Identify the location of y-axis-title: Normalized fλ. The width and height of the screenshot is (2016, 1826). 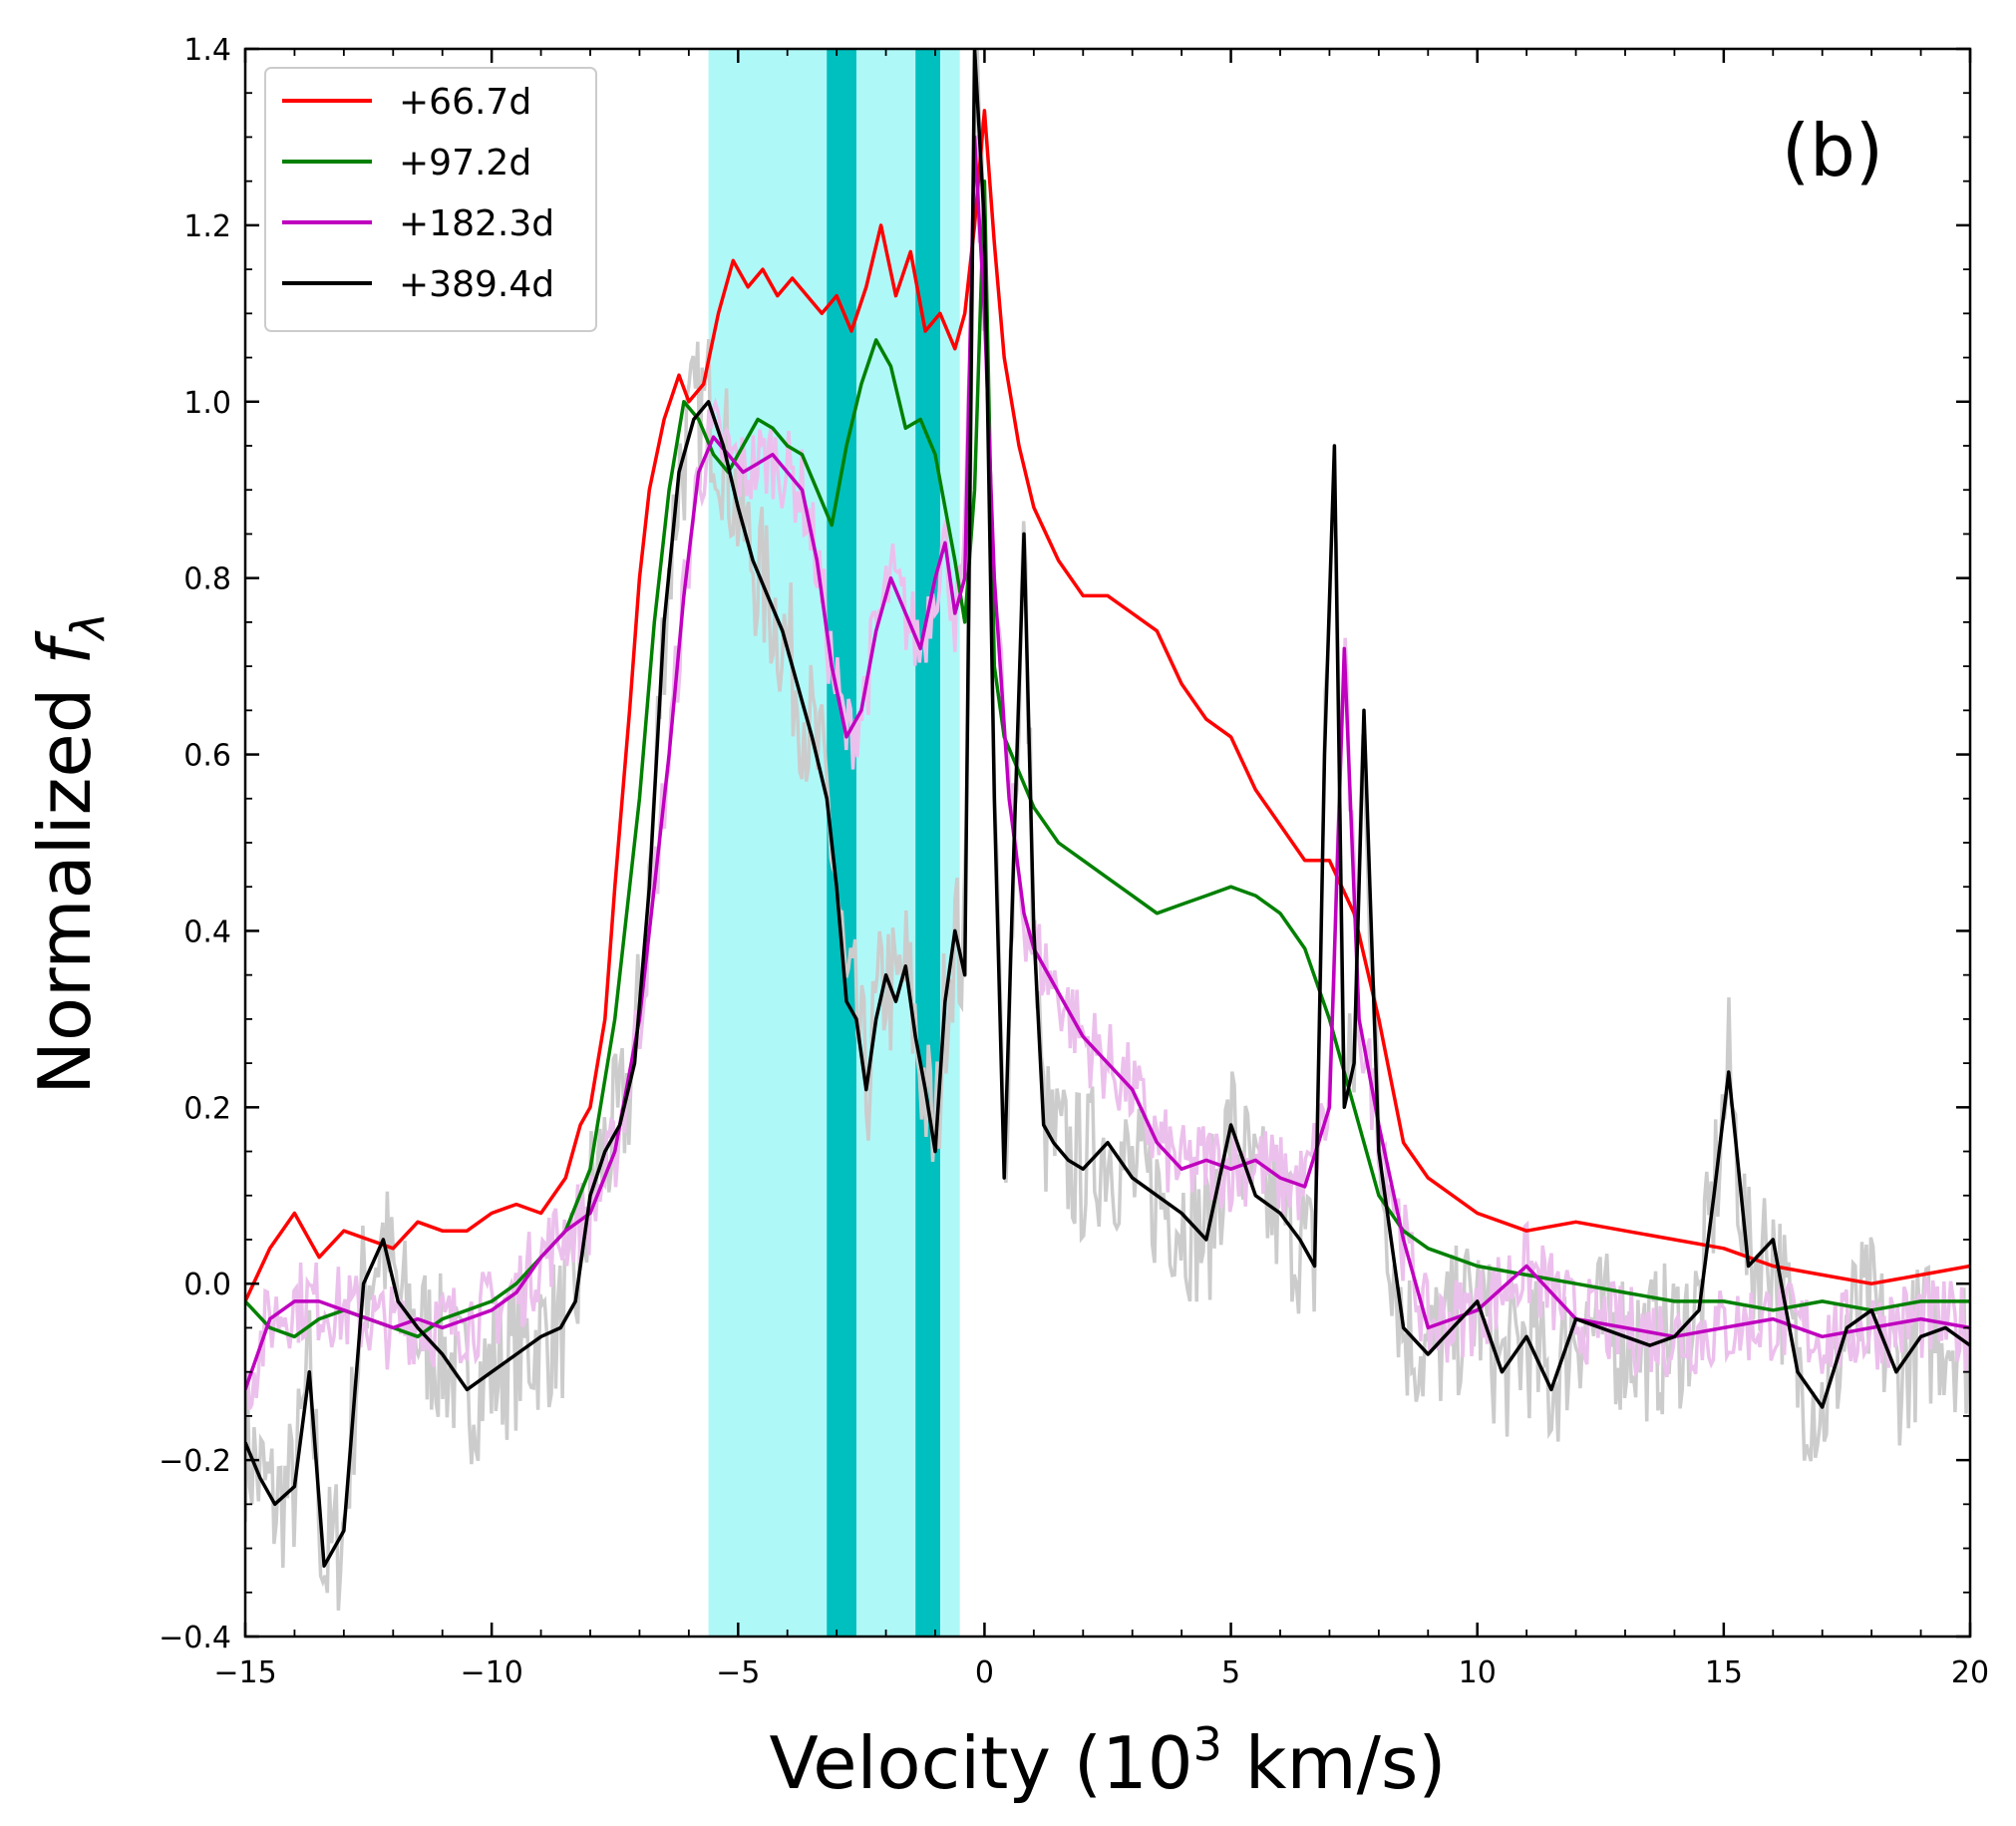
(69, 853).